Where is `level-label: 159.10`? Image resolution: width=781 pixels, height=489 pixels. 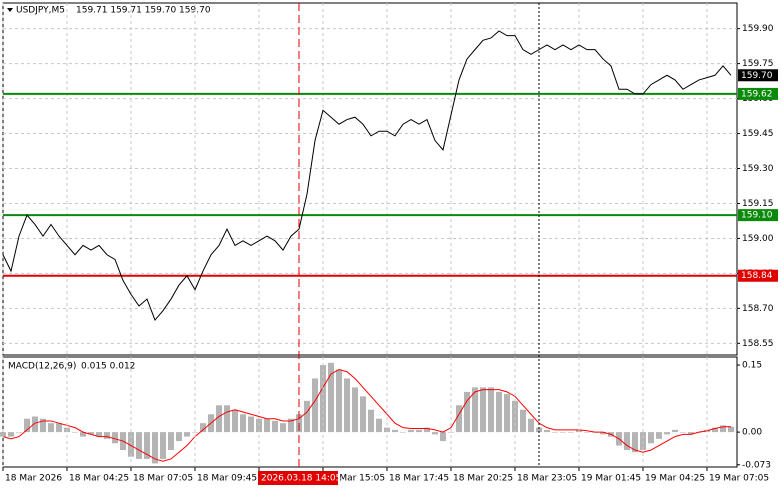 level-label: 159.10 is located at coordinates (757, 216).